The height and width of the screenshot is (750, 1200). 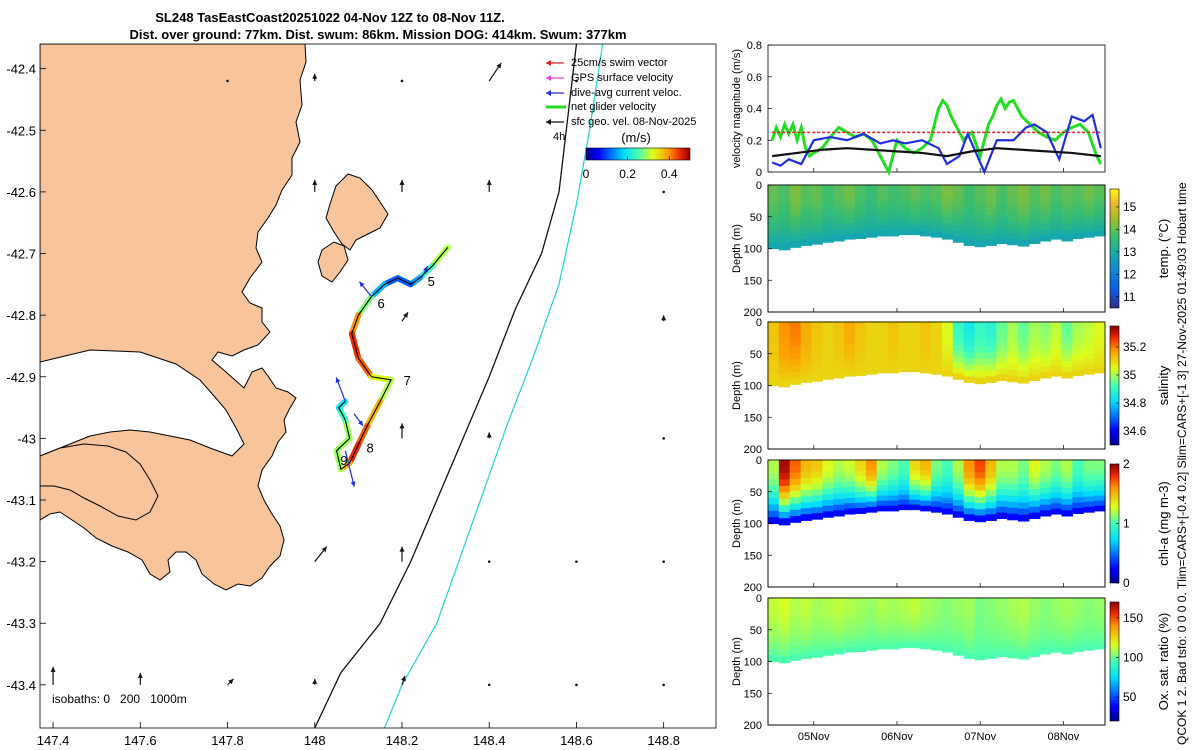 What do you see at coordinates (936, 136) in the screenshot?
I see `vel-series-net` at bounding box center [936, 136].